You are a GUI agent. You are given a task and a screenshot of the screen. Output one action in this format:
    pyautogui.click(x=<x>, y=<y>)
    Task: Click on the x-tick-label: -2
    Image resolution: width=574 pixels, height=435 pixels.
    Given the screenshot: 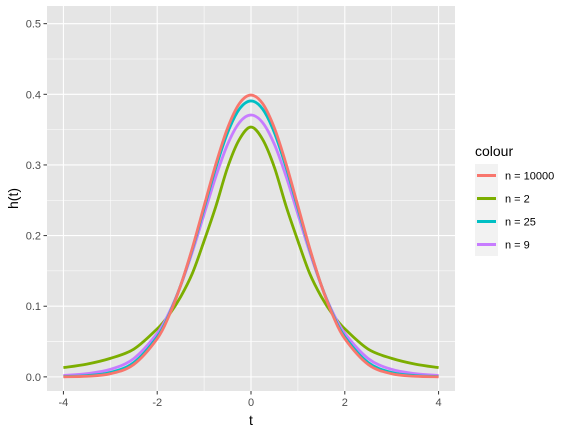 What is the action you would take?
    pyautogui.click(x=157, y=403)
    